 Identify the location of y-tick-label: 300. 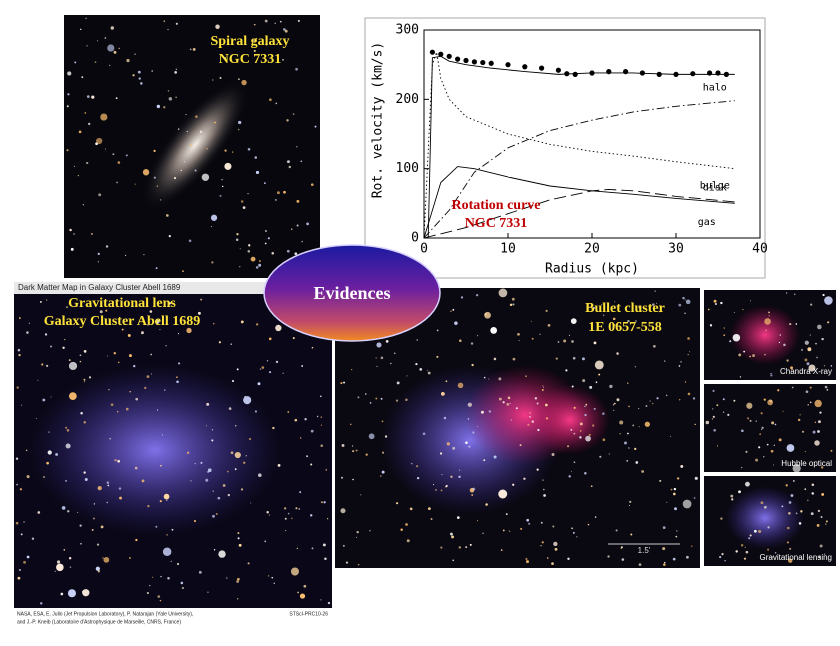
(407, 30).